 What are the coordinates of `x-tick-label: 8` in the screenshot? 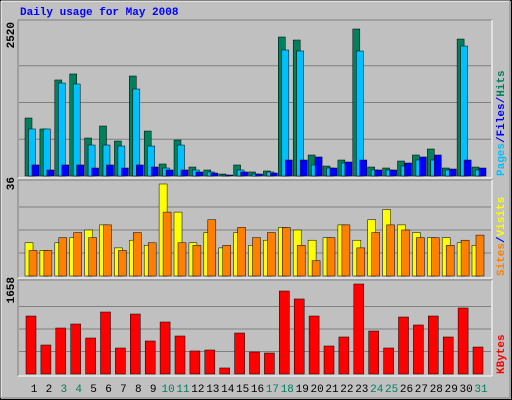 It's located at (138, 390).